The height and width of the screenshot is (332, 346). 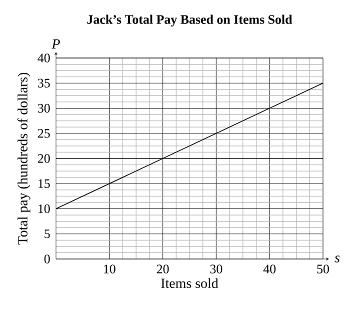 What do you see at coordinates (44, 158) in the screenshot?
I see `y-tick-label: 20` at bounding box center [44, 158].